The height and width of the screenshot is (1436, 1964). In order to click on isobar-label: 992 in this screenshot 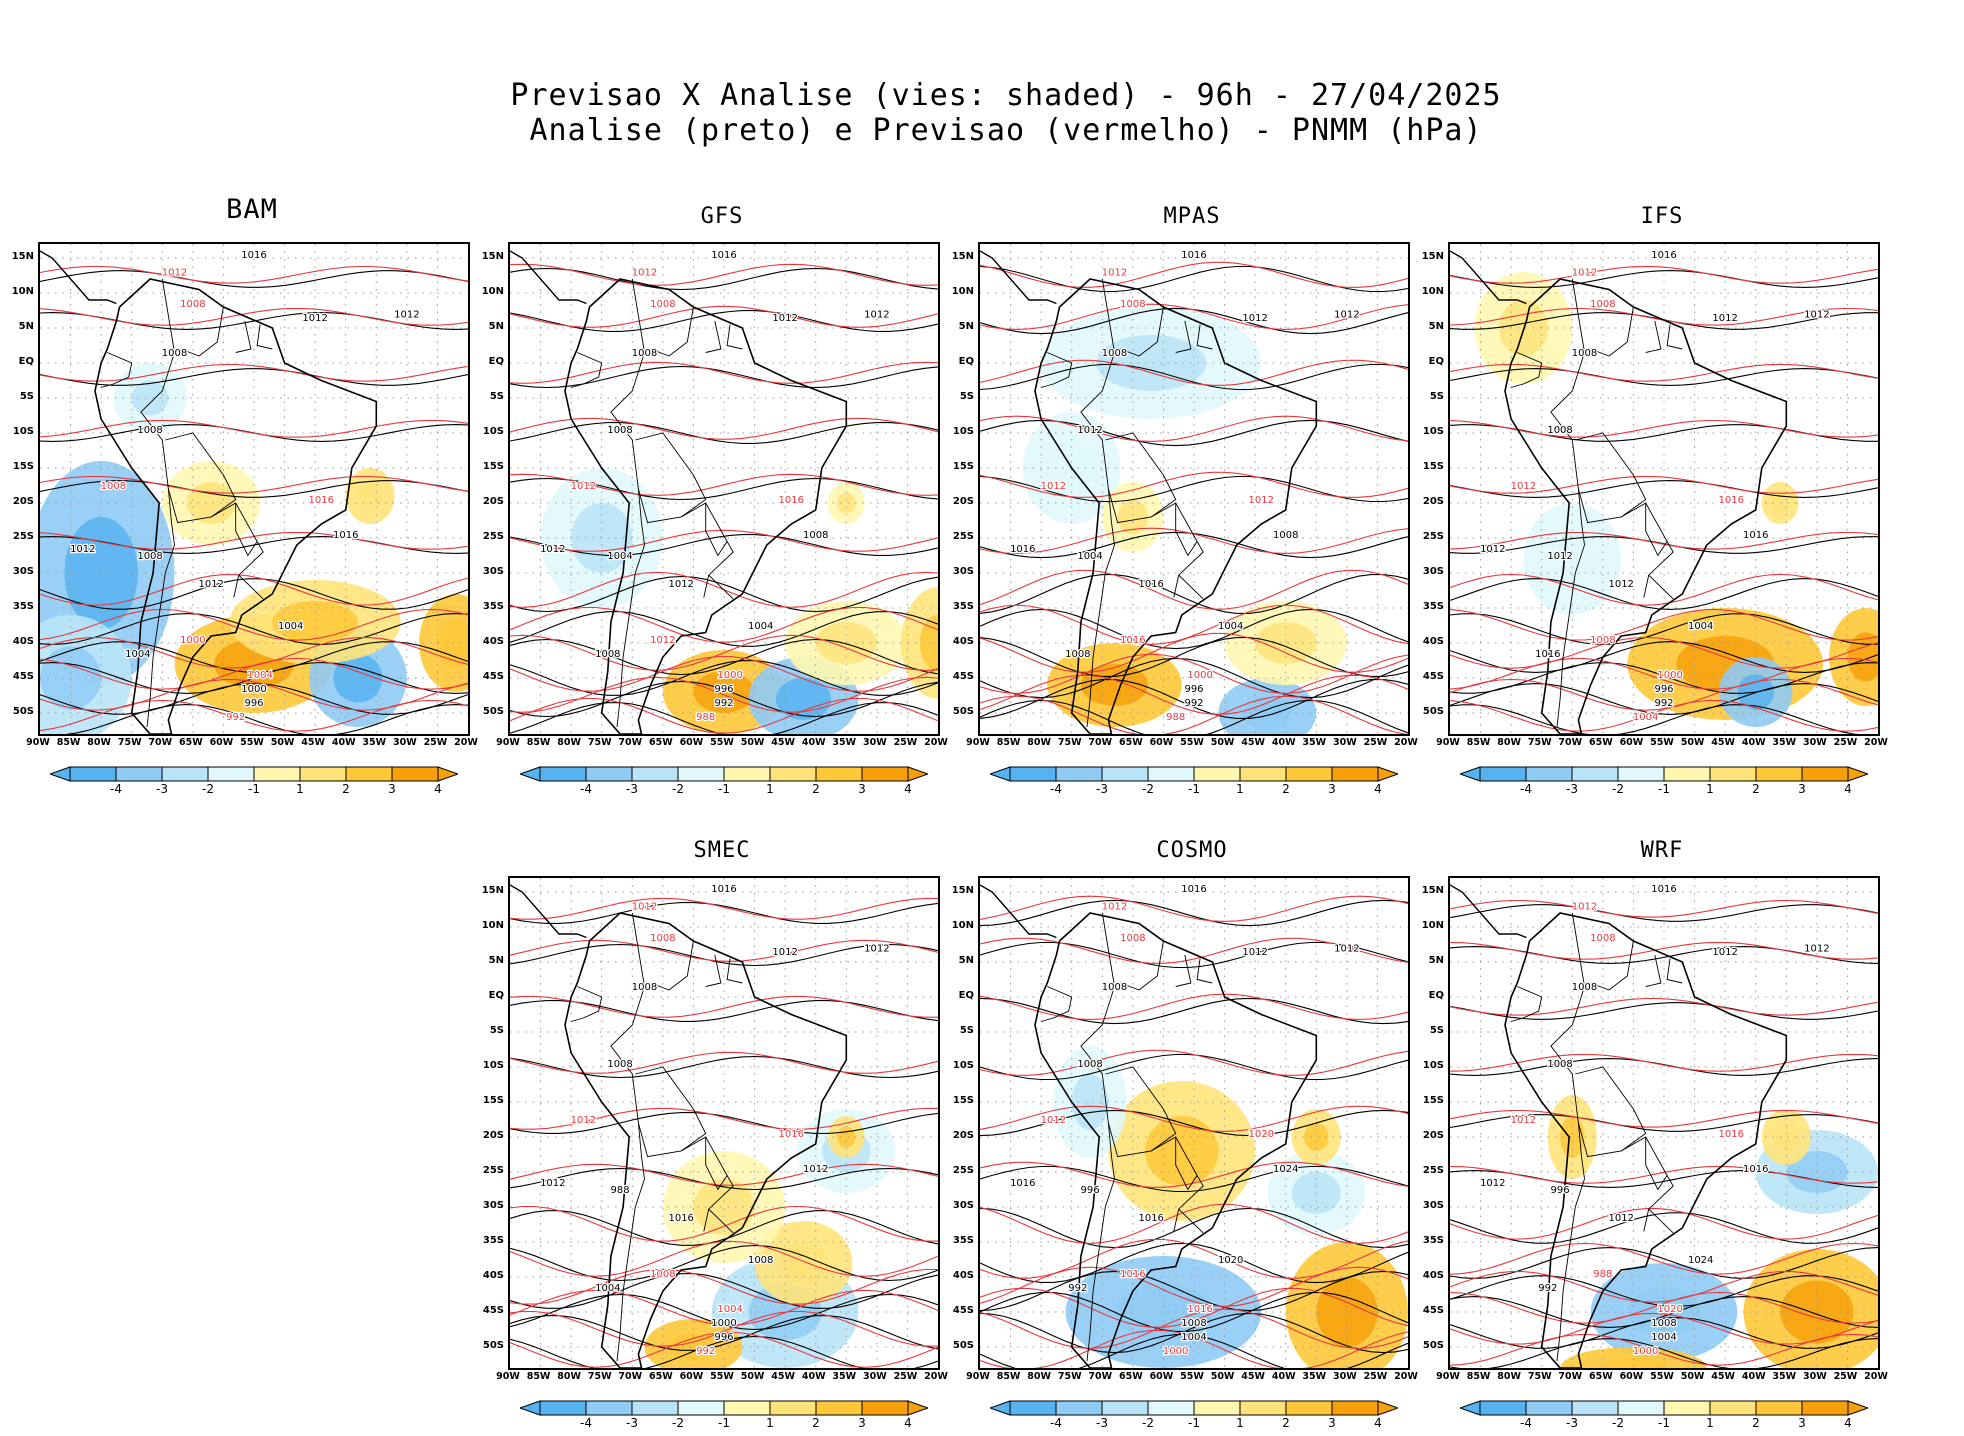, I will do `click(1663, 703)`.